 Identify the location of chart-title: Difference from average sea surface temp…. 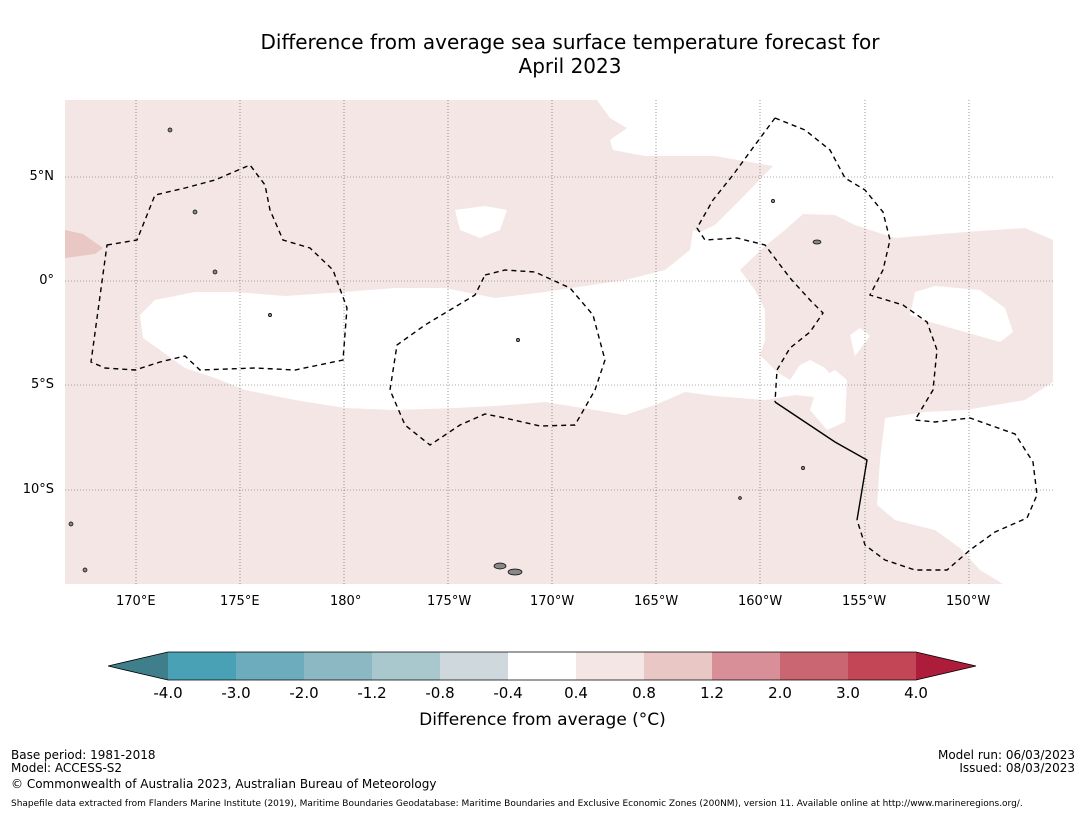
(542, 54).